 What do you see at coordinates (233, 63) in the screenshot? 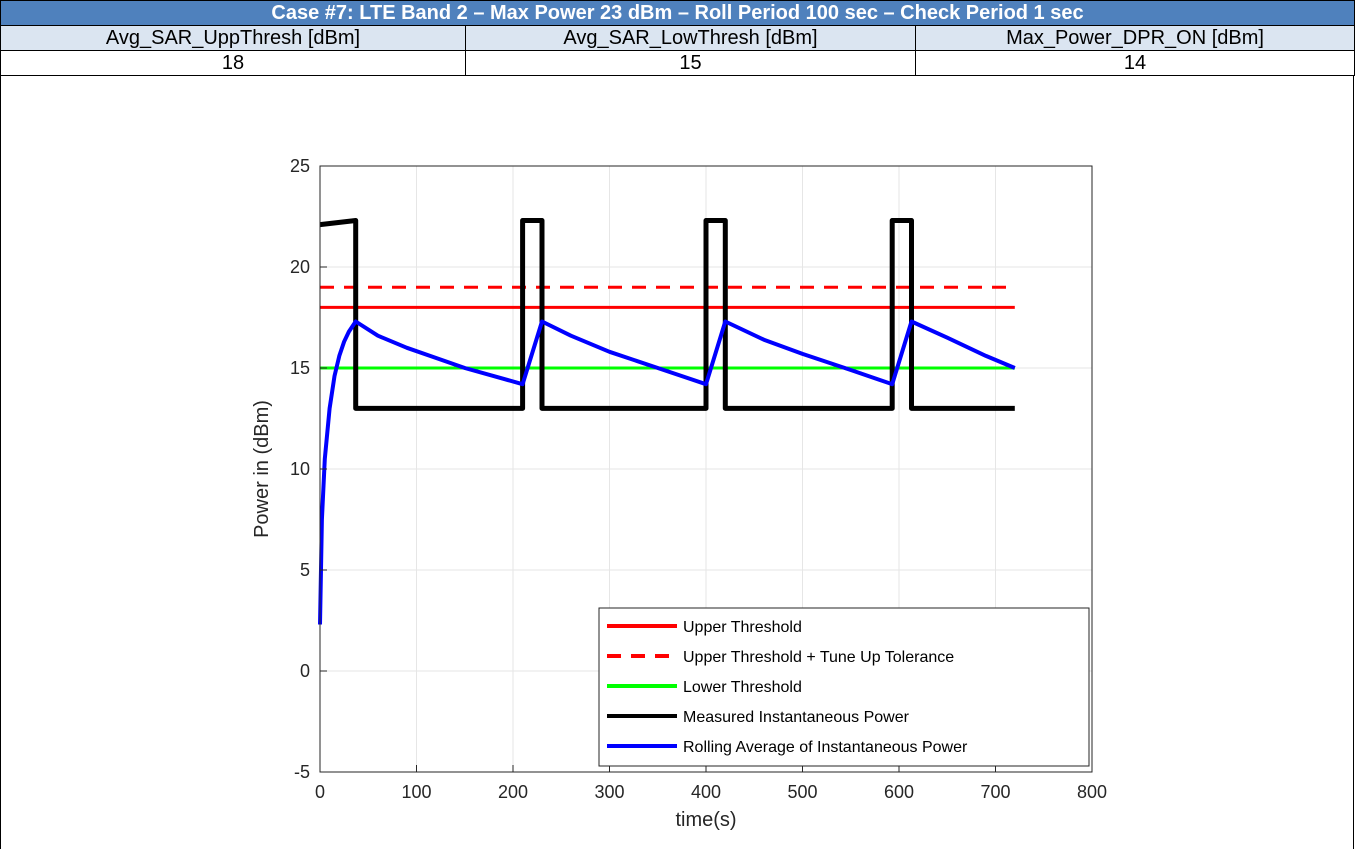
I see `value-upp-thresh: 18` at bounding box center [233, 63].